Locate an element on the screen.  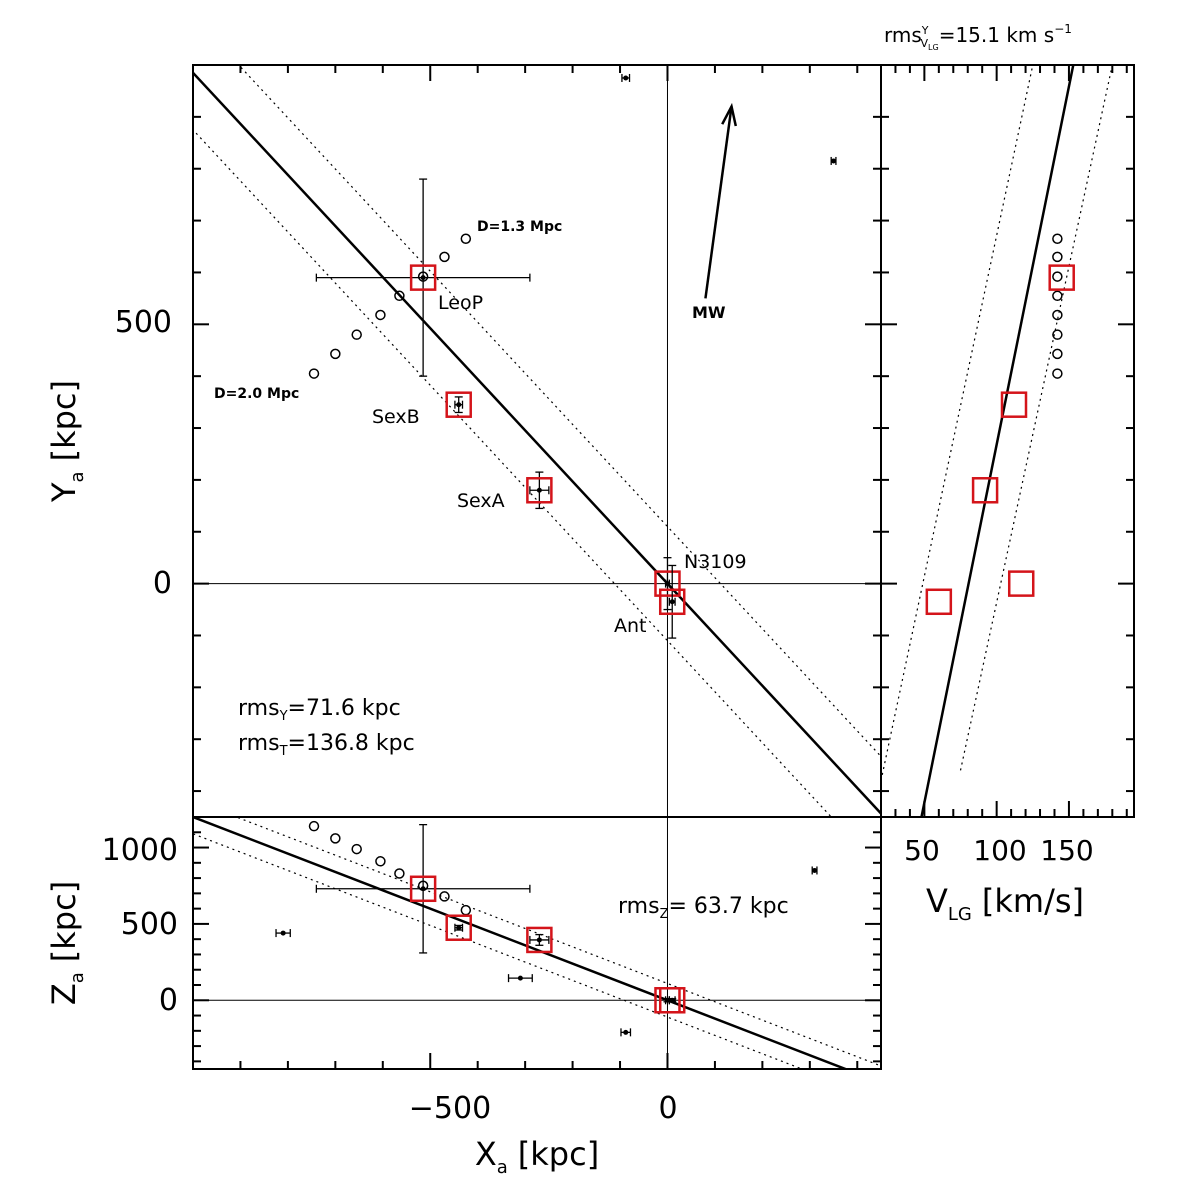
xy-ytick-0: 0 is located at coordinates (162, 583).